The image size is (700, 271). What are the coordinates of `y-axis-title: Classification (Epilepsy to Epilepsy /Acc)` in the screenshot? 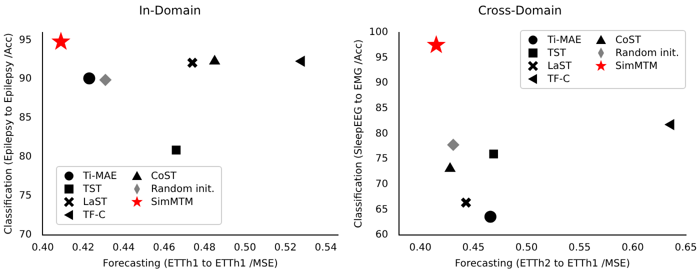 It's located at (9, 133).